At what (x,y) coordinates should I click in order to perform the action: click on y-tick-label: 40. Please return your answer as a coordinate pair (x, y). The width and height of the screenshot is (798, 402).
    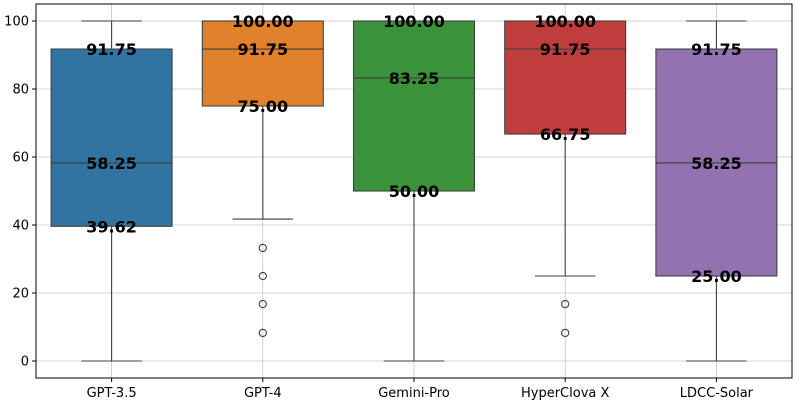
    Looking at the image, I should click on (20, 226).